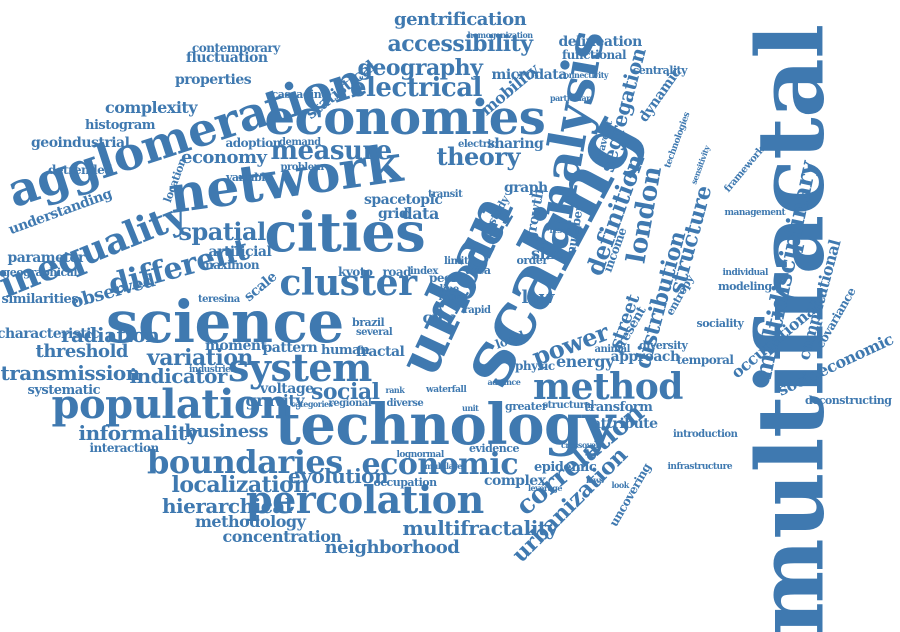 Image resolution: width=900 pixels, height=632 pixels. What do you see at coordinates (470, 408) in the screenshot?
I see `word-unit: unit` at bounding box center [470, 408].